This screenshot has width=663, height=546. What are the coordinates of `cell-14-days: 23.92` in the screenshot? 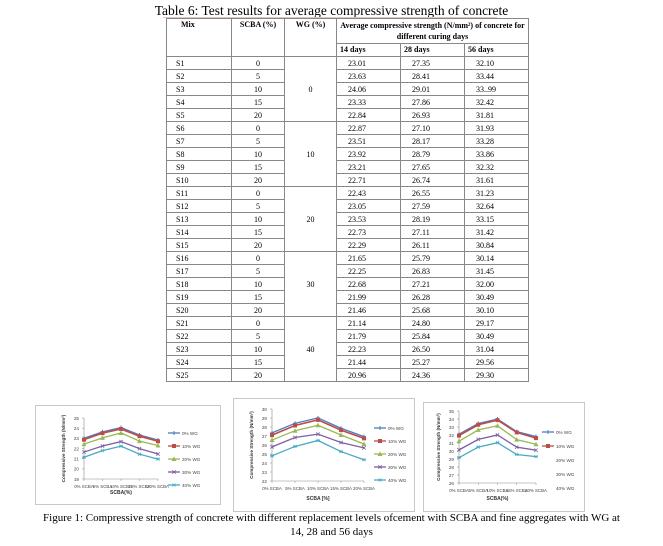 It's located at (368, 154).